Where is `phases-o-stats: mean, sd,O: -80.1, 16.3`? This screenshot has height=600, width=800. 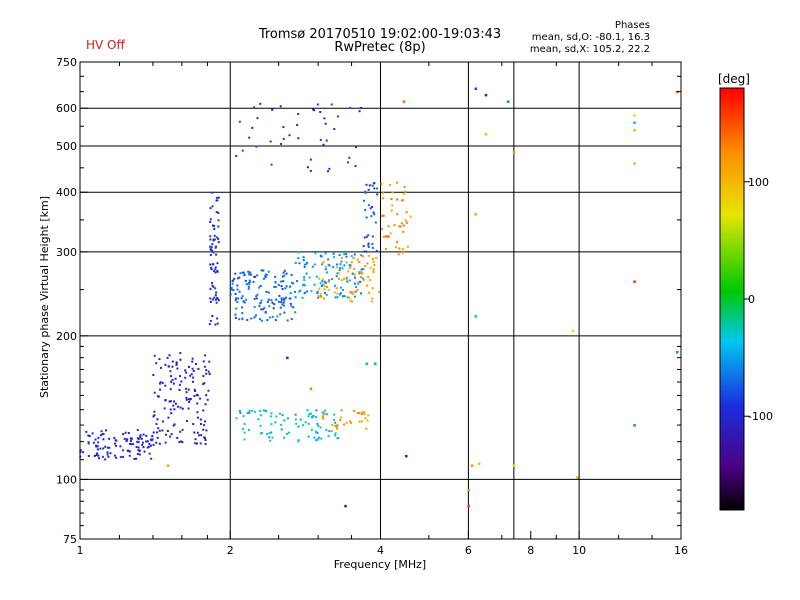 phases-o-stats: mean, sd,O: -80.1, 16.3 is located at coordinates (590, 37).